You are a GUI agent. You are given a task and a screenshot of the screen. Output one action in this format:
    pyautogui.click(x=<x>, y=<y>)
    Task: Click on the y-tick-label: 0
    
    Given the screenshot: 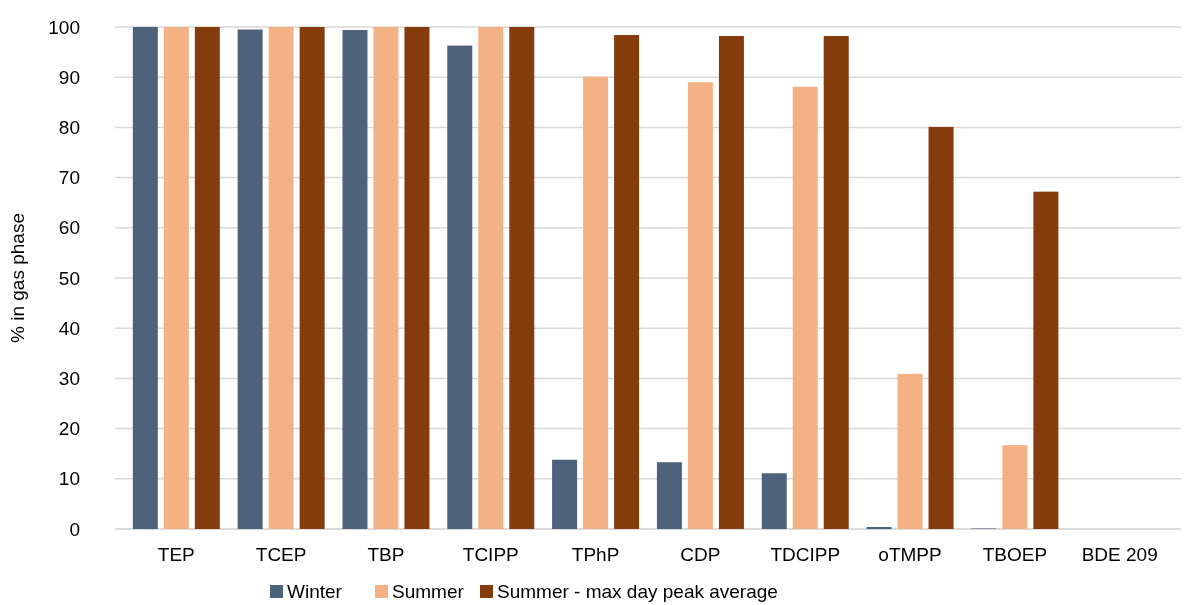 What is the action you would take?
    pyautogui.click(x=74, y=529)
    